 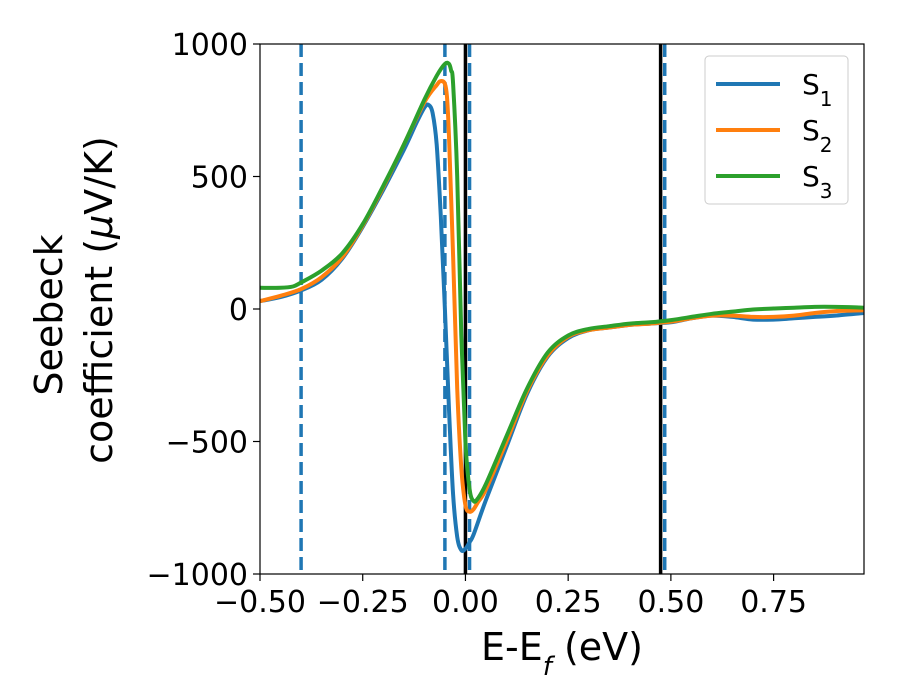 I want to click on x-axis-title: E-Ef (eV), so click(x=562, y=653).